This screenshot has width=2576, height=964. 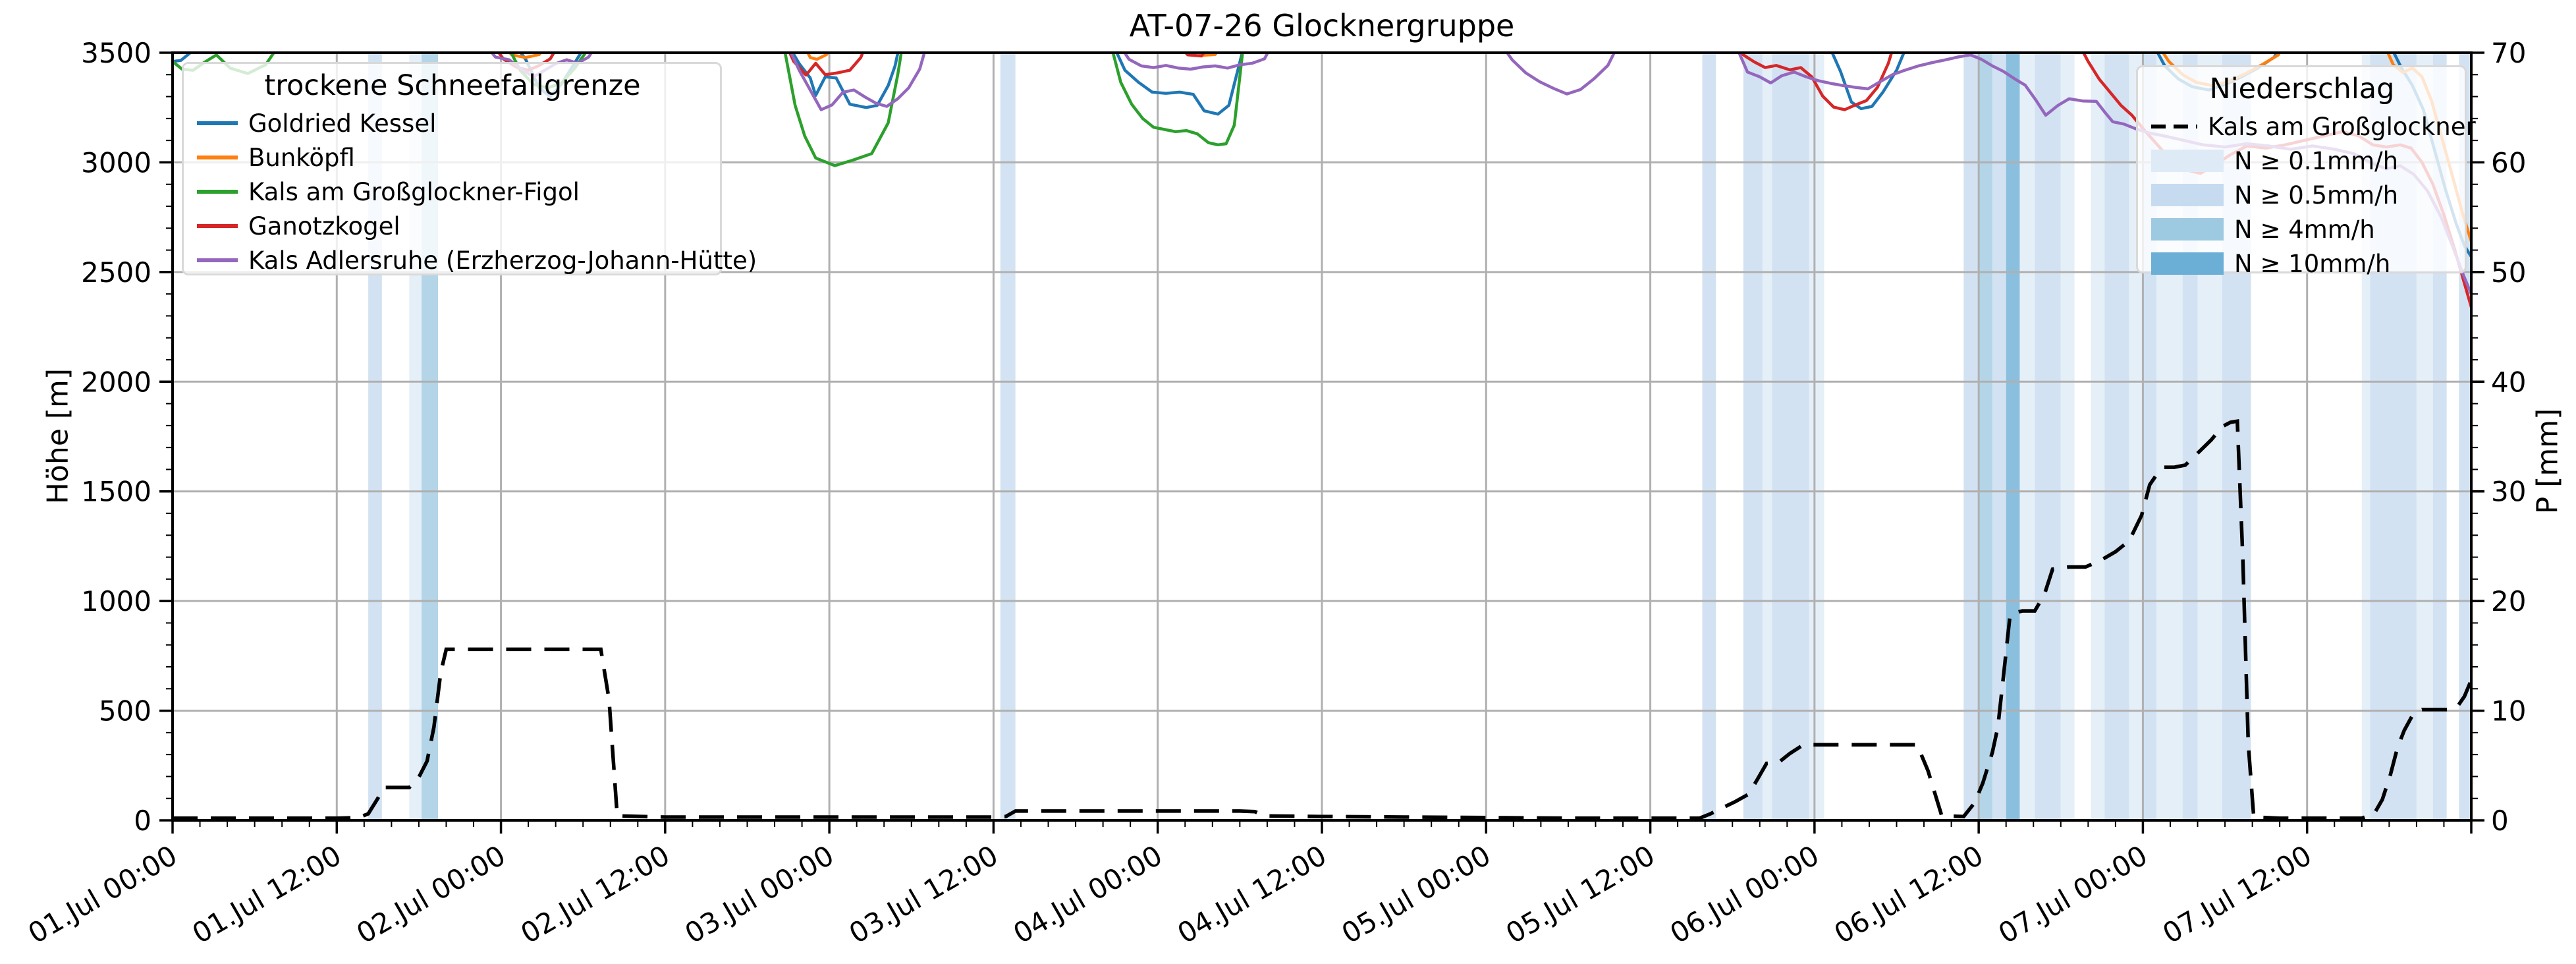 What do you see at coordinates (2508, 53) in the screenshot?
I see `y-right-tick-label: 70` at bounding box center [2508, 53].